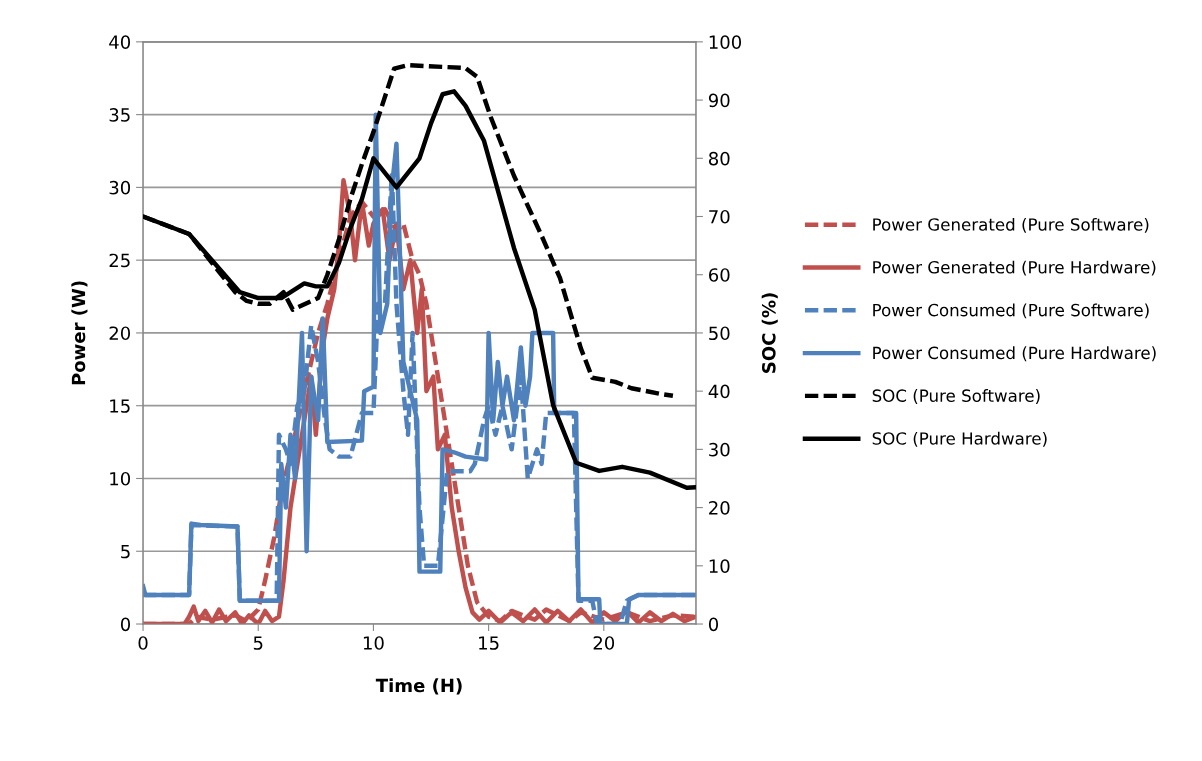  What do you see at coordinates (489, 643) in the screenshot?
I see `x-tick-label: 15` at bounding box center [489, 643].